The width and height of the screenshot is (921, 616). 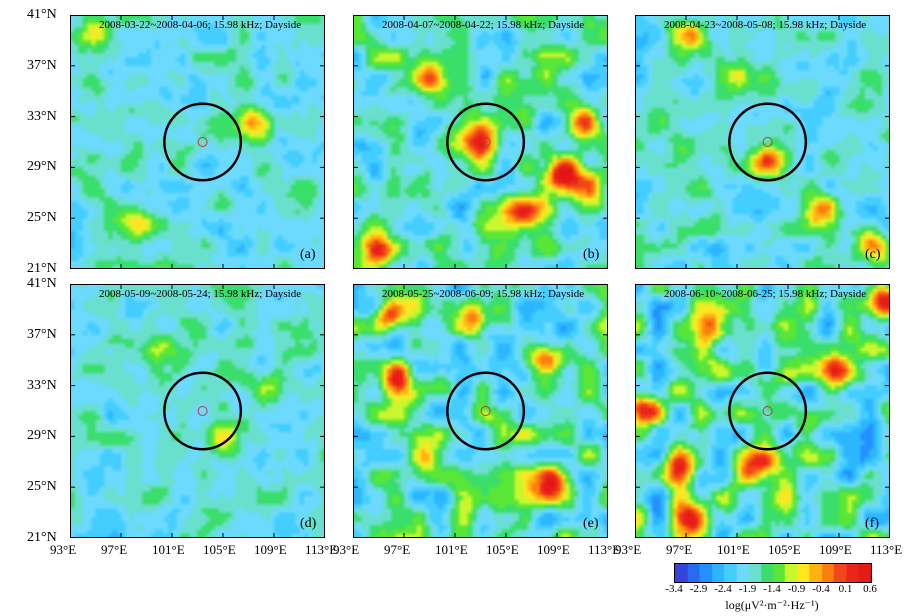 What do you see at coordinates (870, 589) in the screenshot?
I see `colorbar-tick-label: 0.6` at bounding box center [870, 589].